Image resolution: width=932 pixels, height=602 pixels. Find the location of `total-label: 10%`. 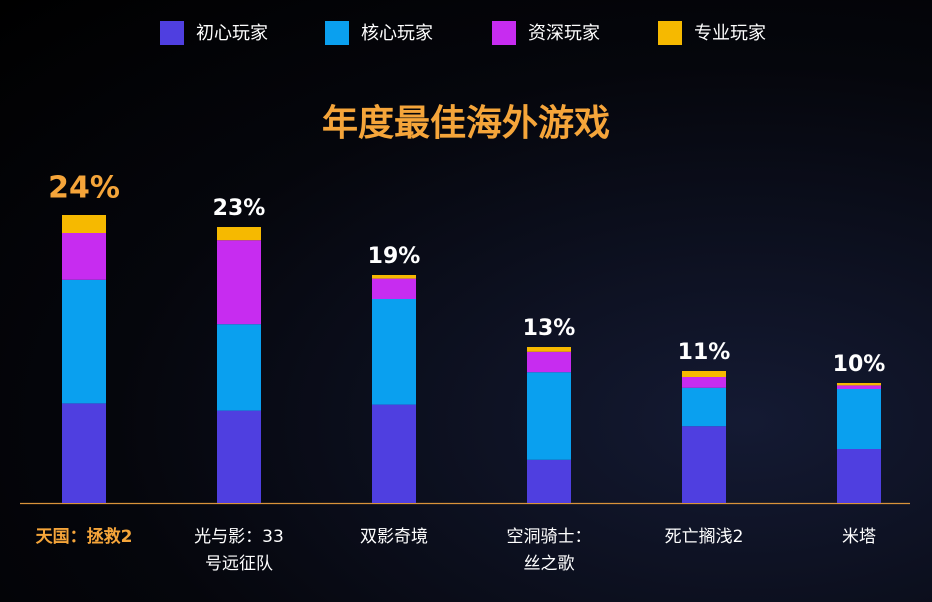

total-label: 10% is located at coordinates (859, 364).